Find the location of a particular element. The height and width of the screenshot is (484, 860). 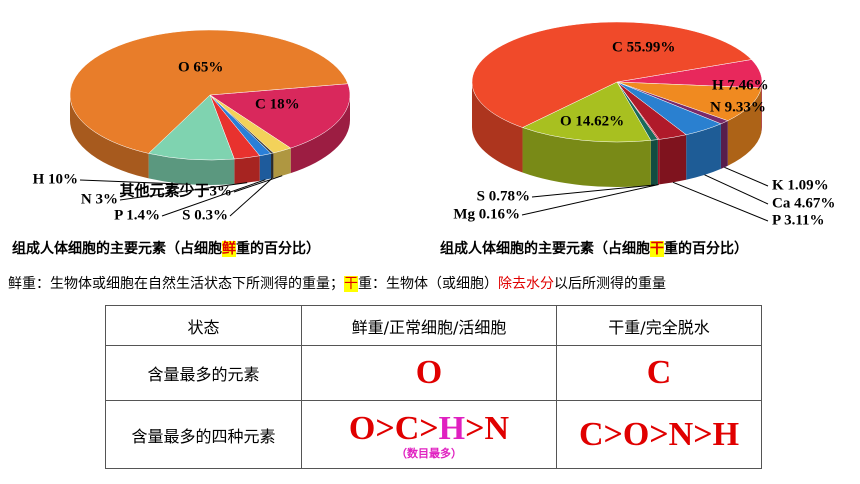

slice-label: P 3.11% is located at coordinates (798, 220).